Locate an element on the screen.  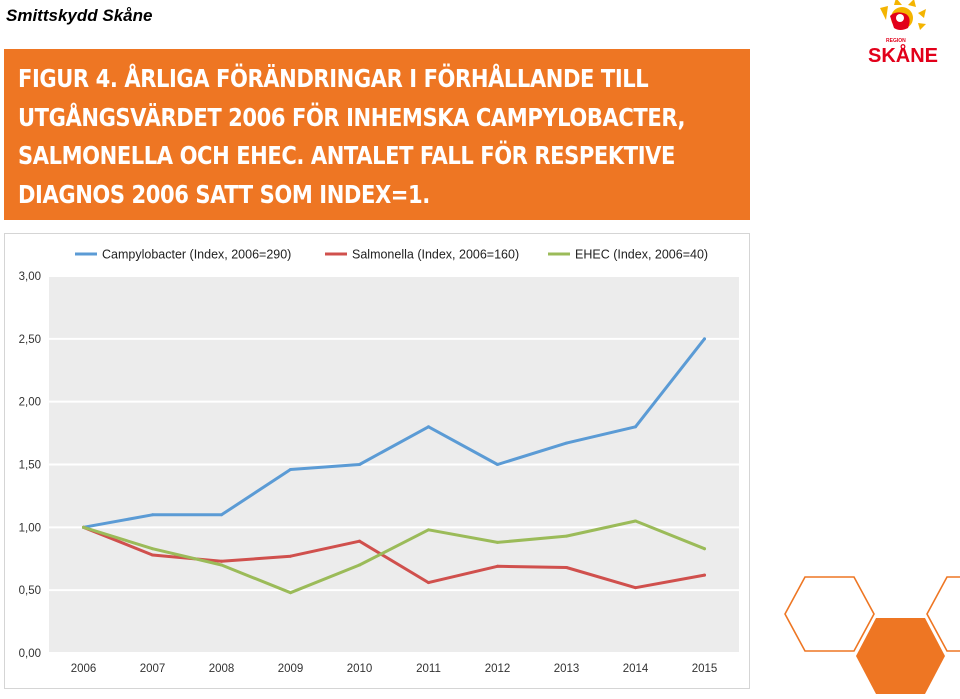
x-tick-label: 2012 is located at coordinates (498, 669).